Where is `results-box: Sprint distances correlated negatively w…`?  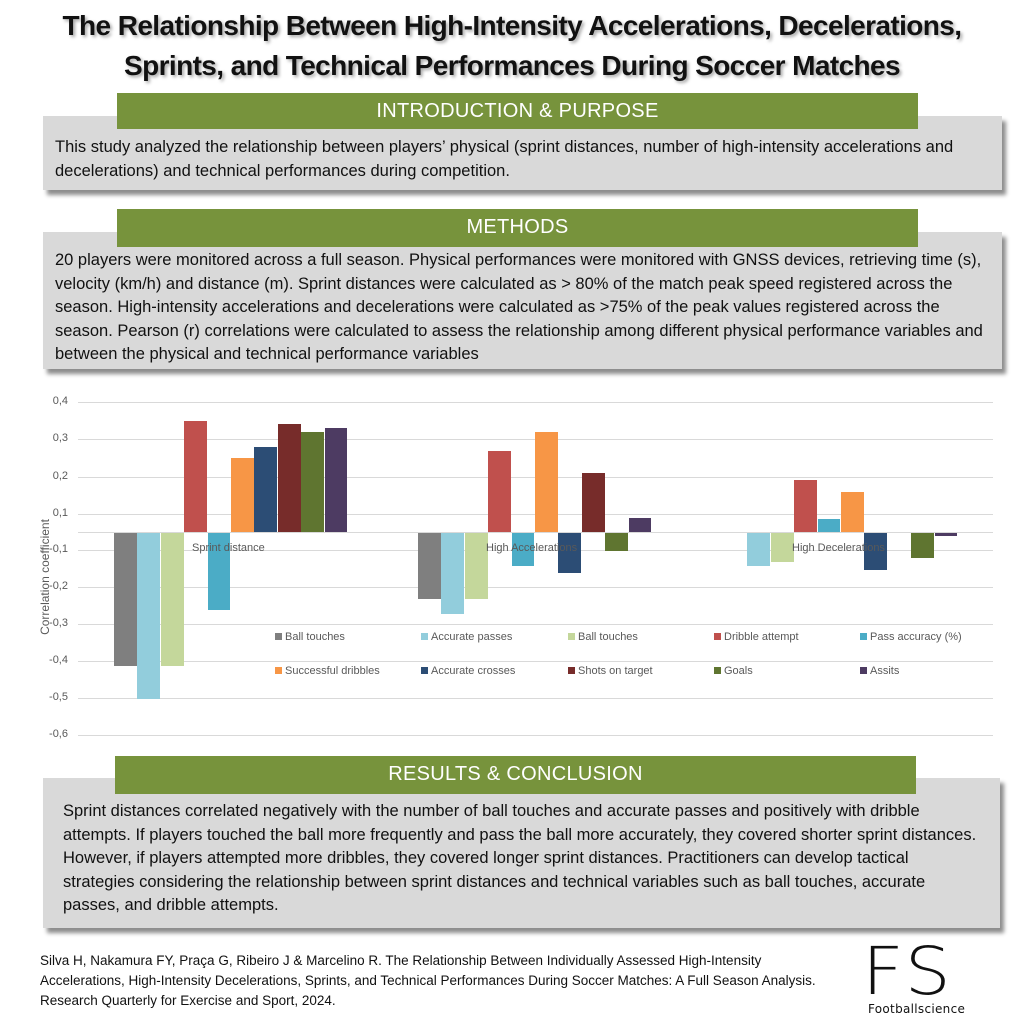 results-box: Sprint distances correlated negatively w… is located at coordinates (521, 853).